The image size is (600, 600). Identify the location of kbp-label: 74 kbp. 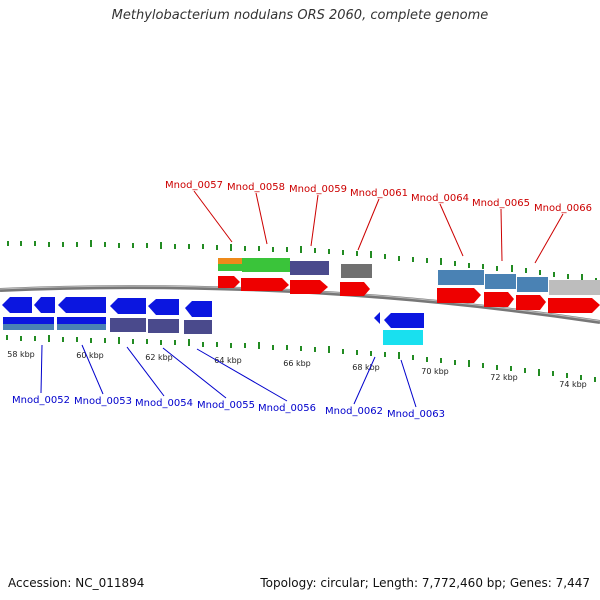
(573, 384).